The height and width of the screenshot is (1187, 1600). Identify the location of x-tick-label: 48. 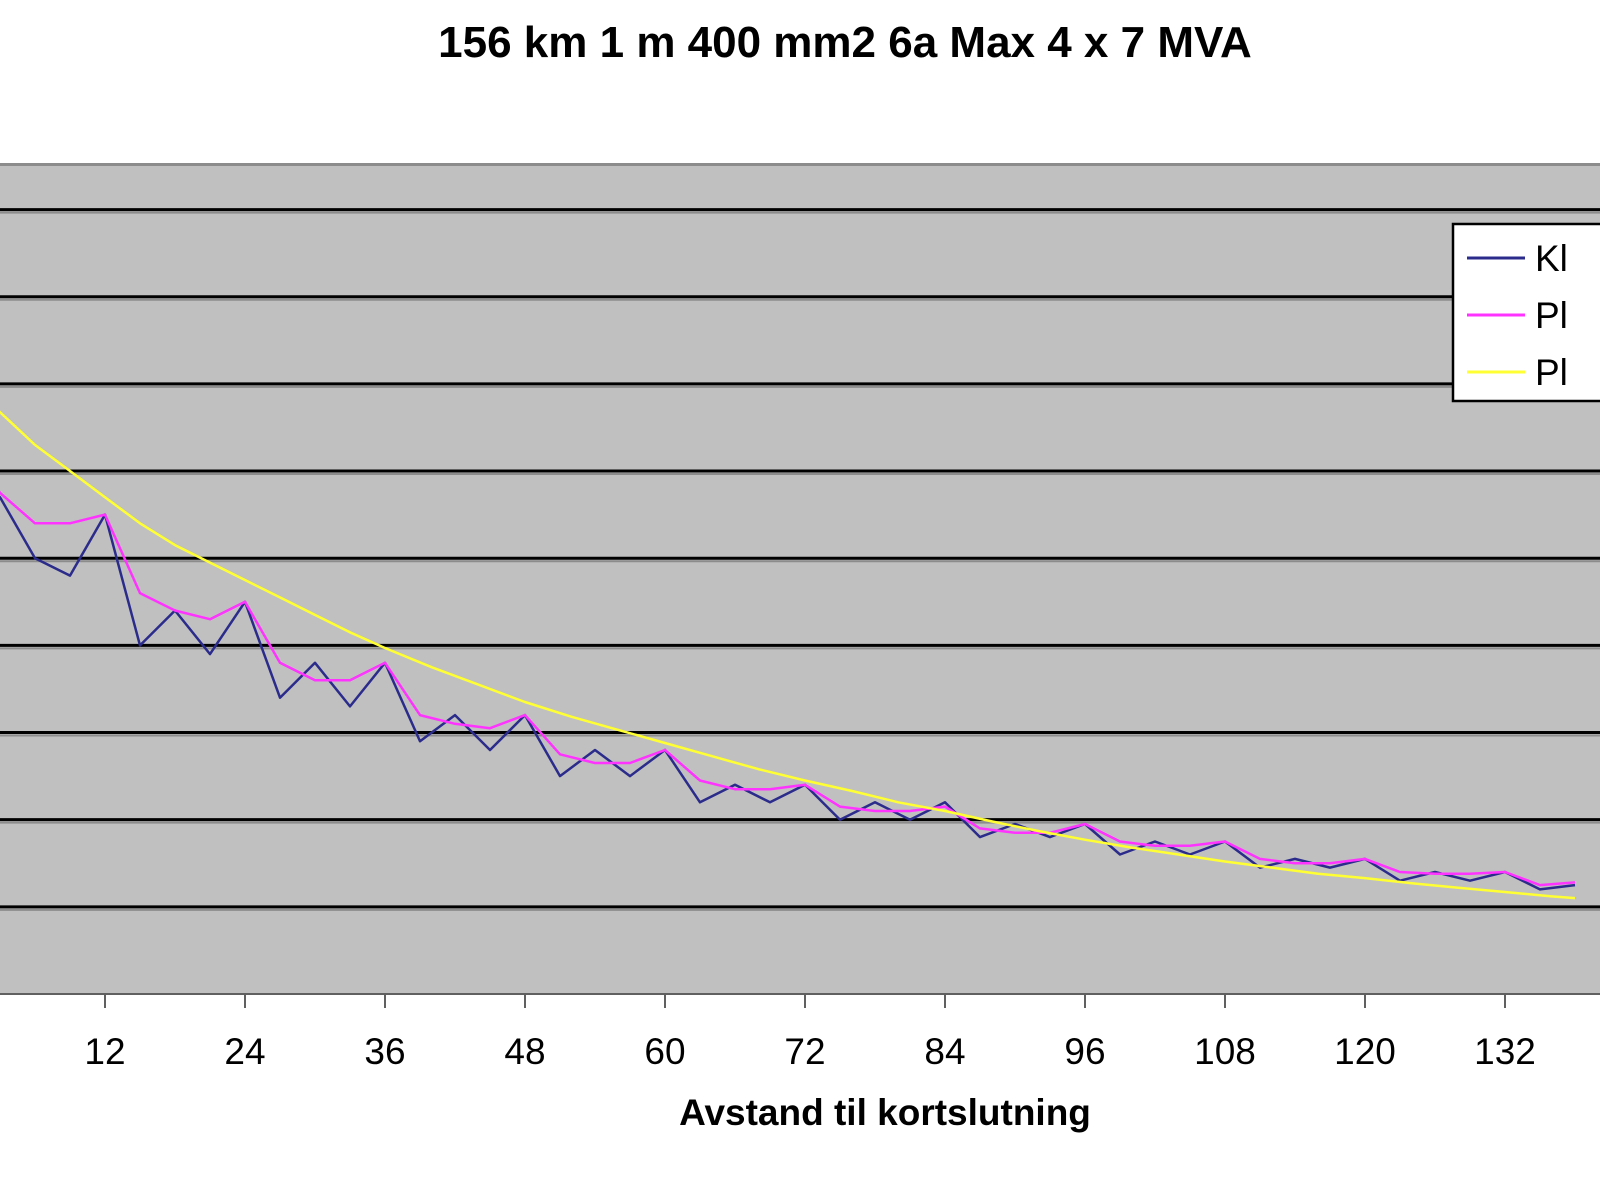
(524, 1051).